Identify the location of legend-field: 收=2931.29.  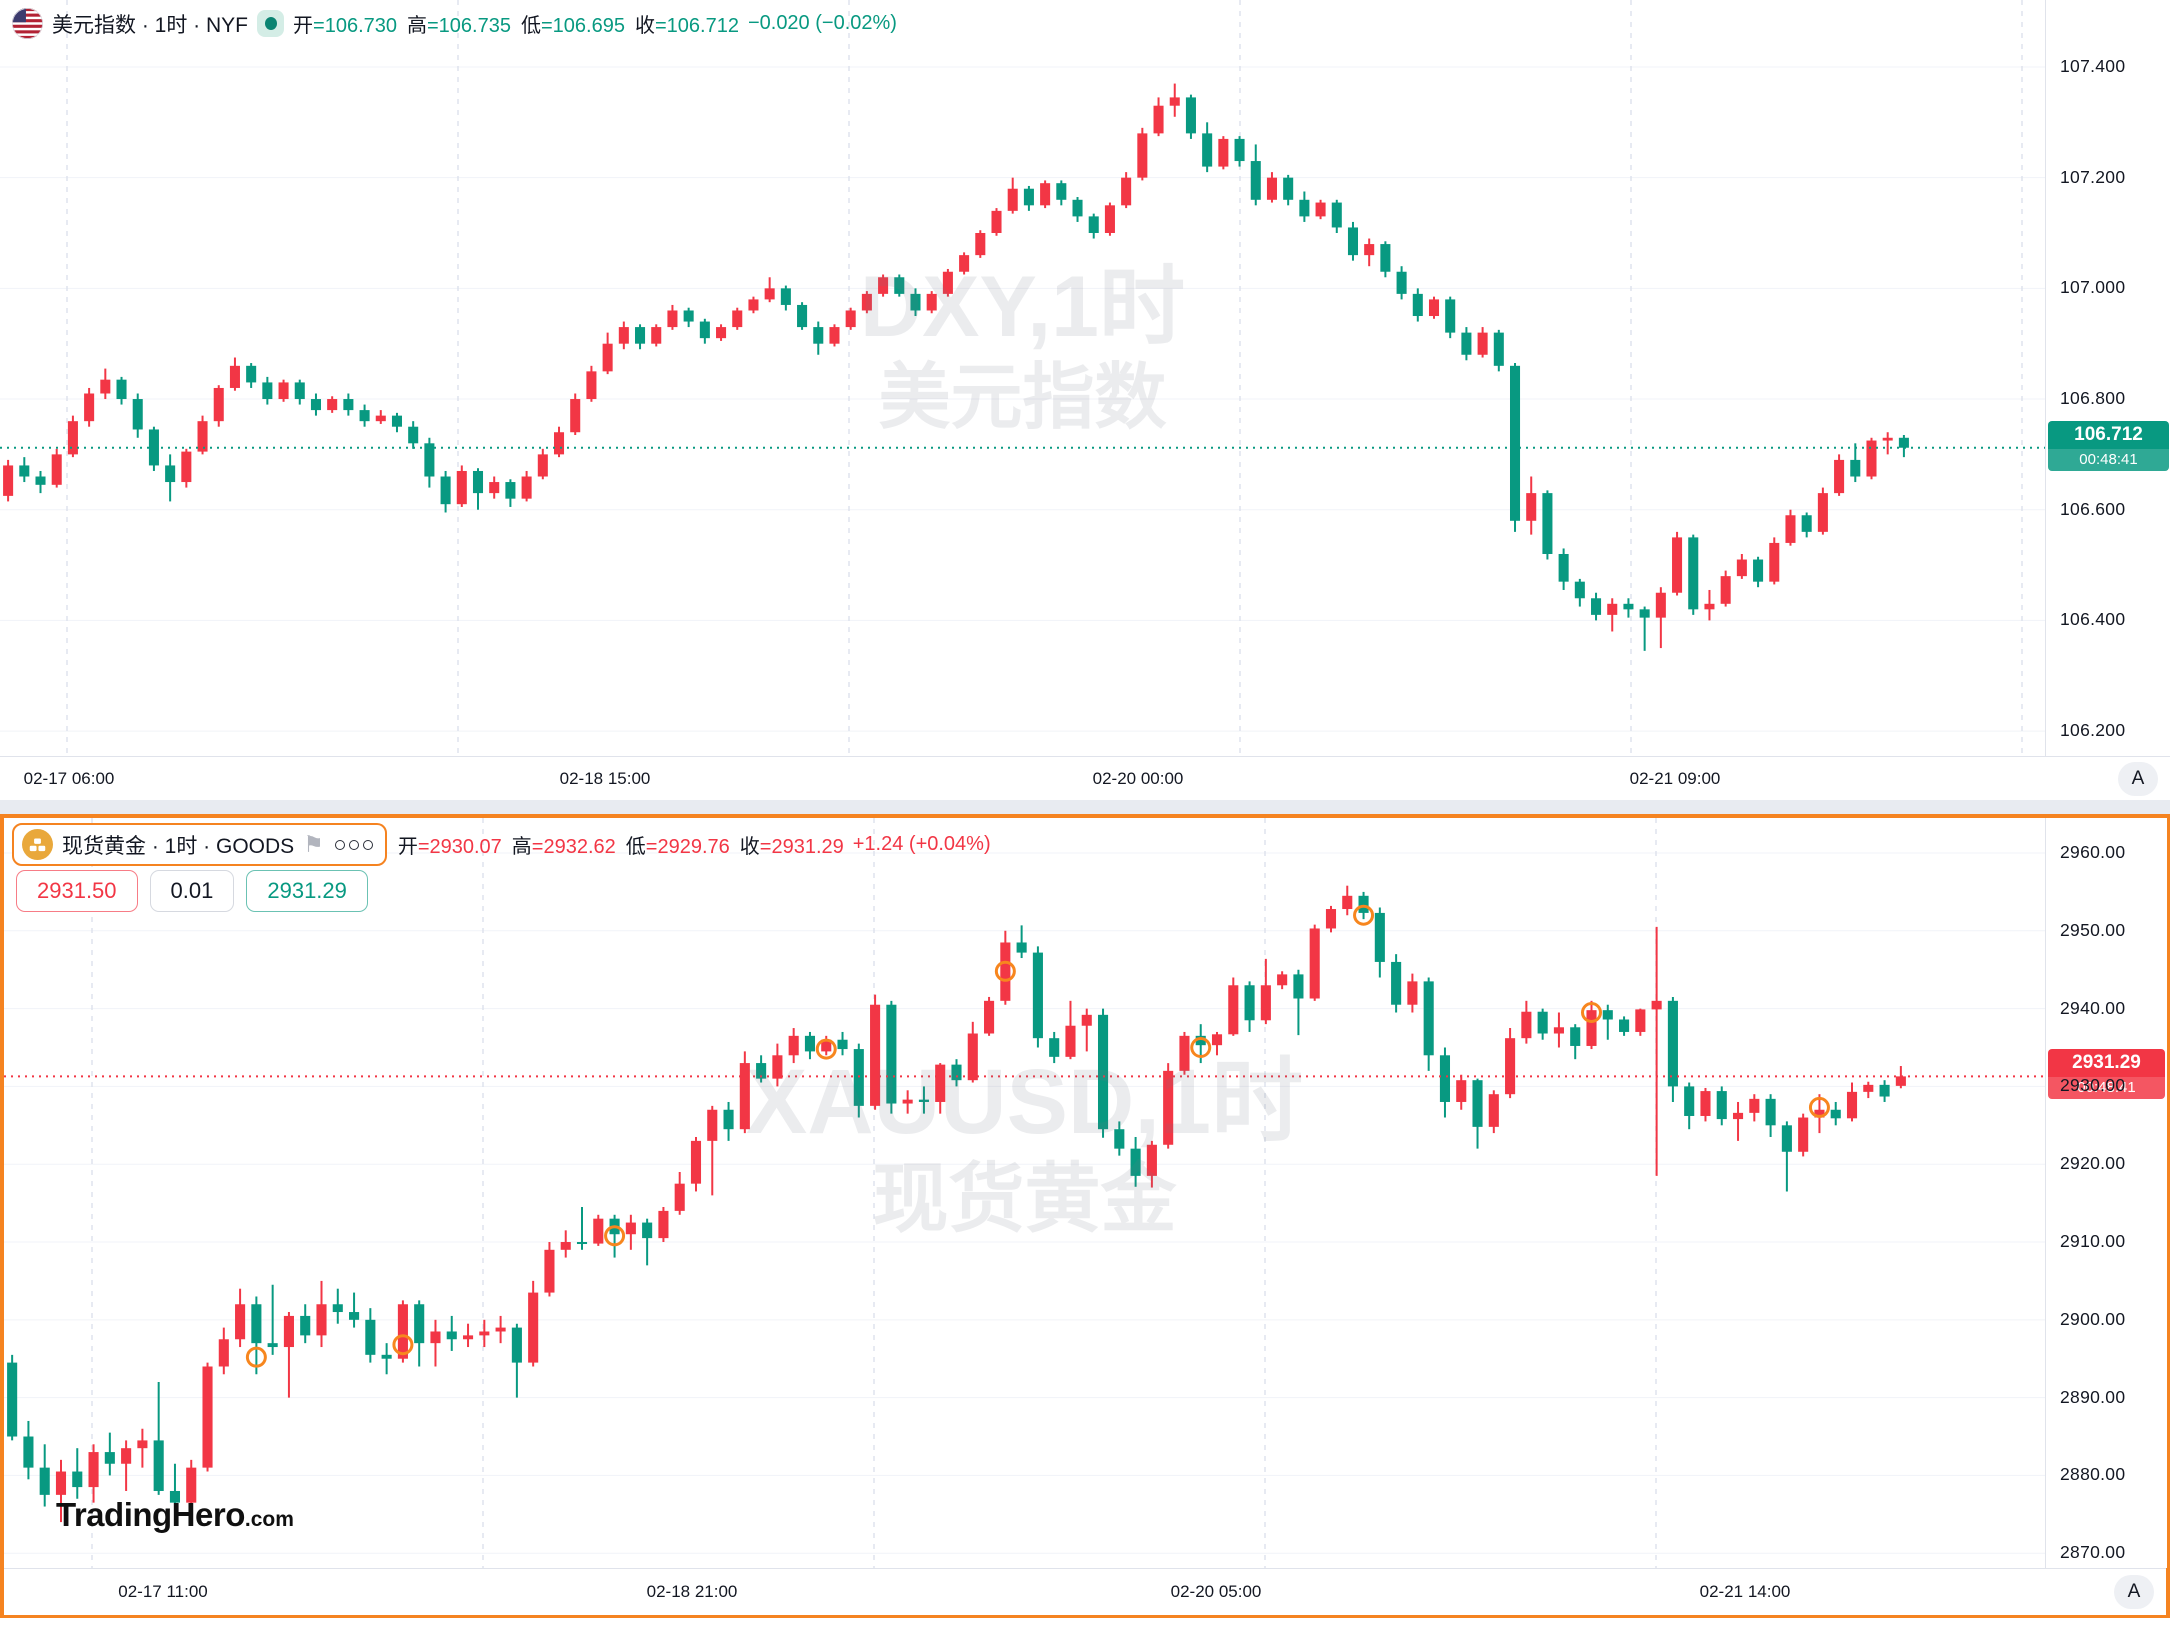
(791, 847).